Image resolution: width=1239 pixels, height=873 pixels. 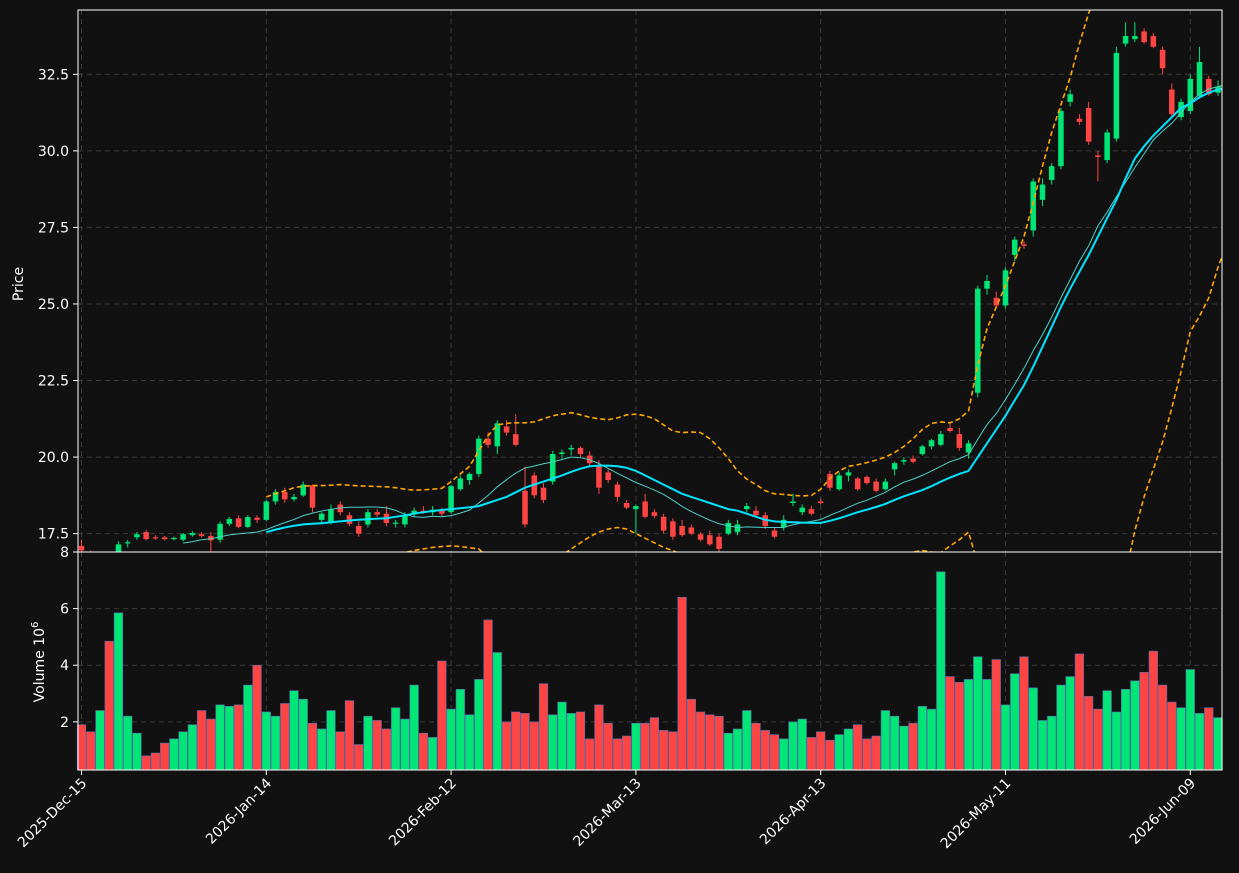 I want to click on price-y-tick-label: 30.0, so click(x=53, y=152).